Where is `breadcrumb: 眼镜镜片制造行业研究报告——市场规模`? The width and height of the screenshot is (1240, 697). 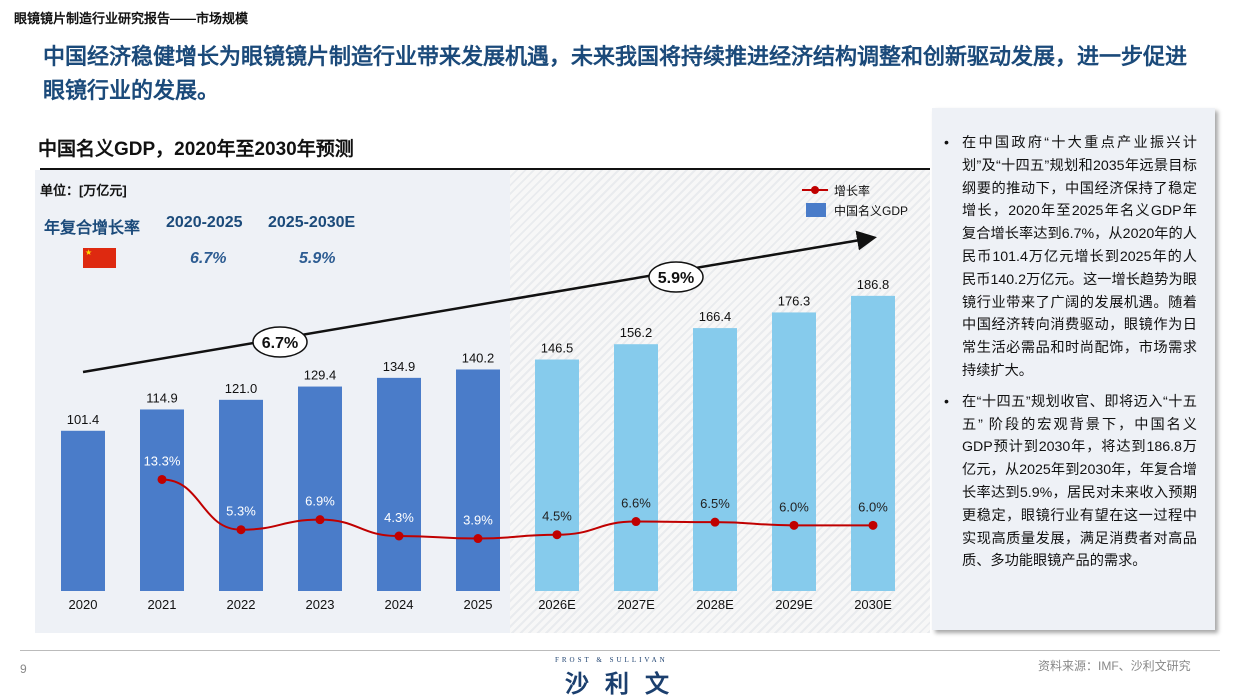 breadcrumb: 眼镜镜片制造行业研究报告——市场规模 is located at coordinates (131, 18).